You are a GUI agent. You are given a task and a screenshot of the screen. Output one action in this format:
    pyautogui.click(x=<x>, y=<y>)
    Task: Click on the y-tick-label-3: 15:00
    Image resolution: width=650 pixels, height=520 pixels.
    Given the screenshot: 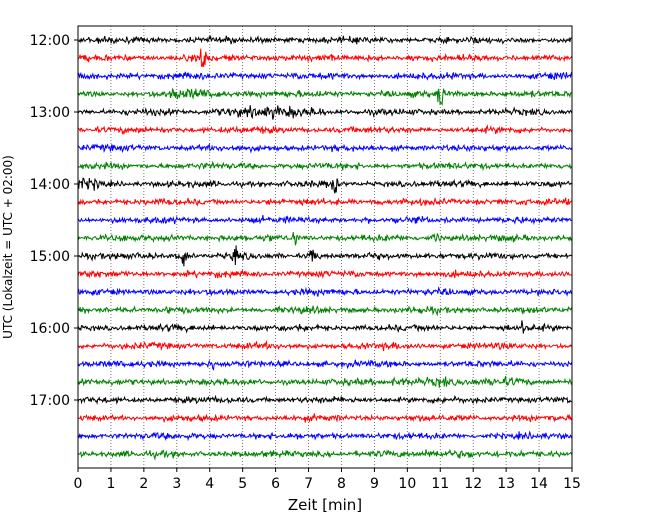 What is the action you would take?
    pyautogui.click(x=50, y=257)
    